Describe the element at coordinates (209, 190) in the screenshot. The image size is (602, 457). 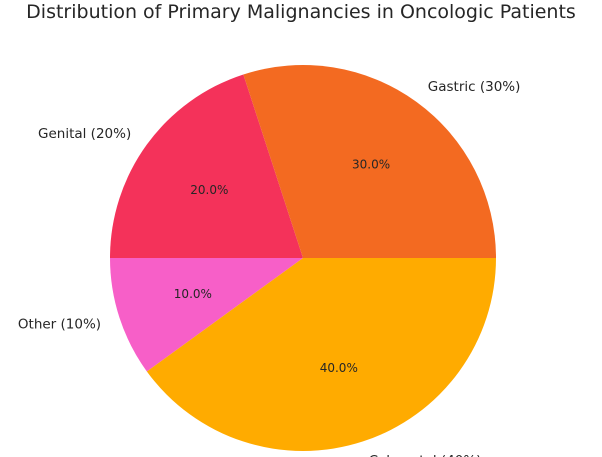
I see `pct-label-genital: 20.0%` at that location.